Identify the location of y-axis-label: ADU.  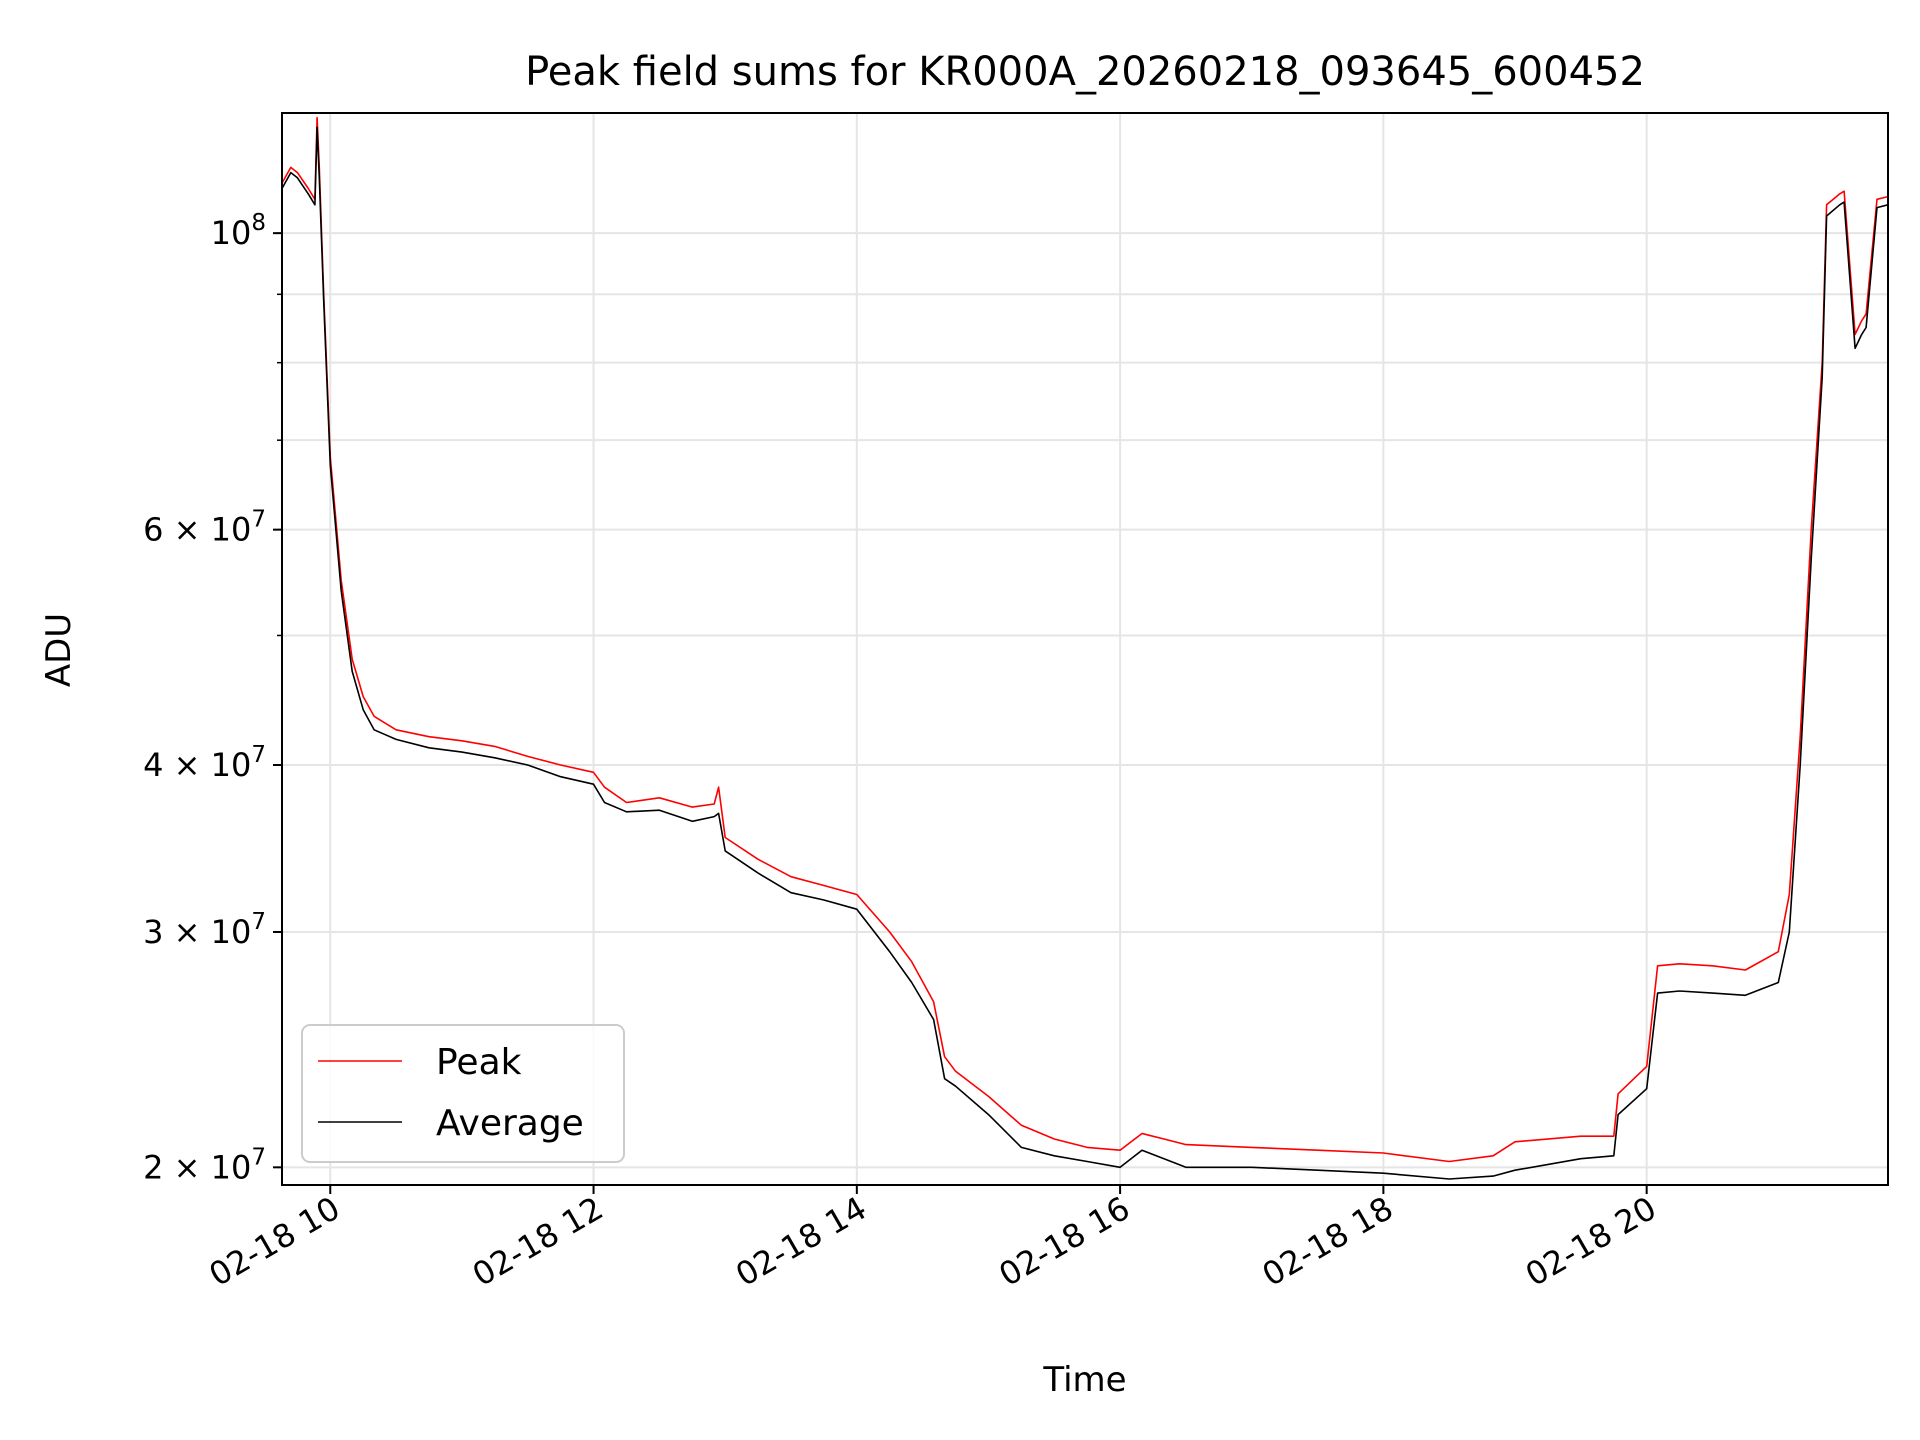
(59, 650).